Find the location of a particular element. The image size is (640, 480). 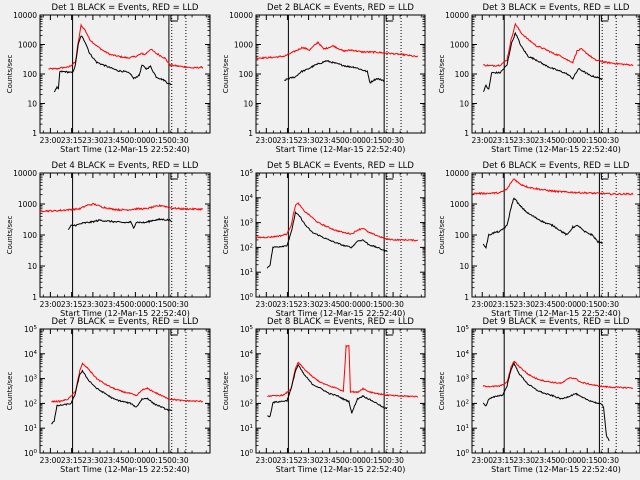

panel-title: Det 9 BLACK = Events, RED = LLD is located at coordinates (556, 322).